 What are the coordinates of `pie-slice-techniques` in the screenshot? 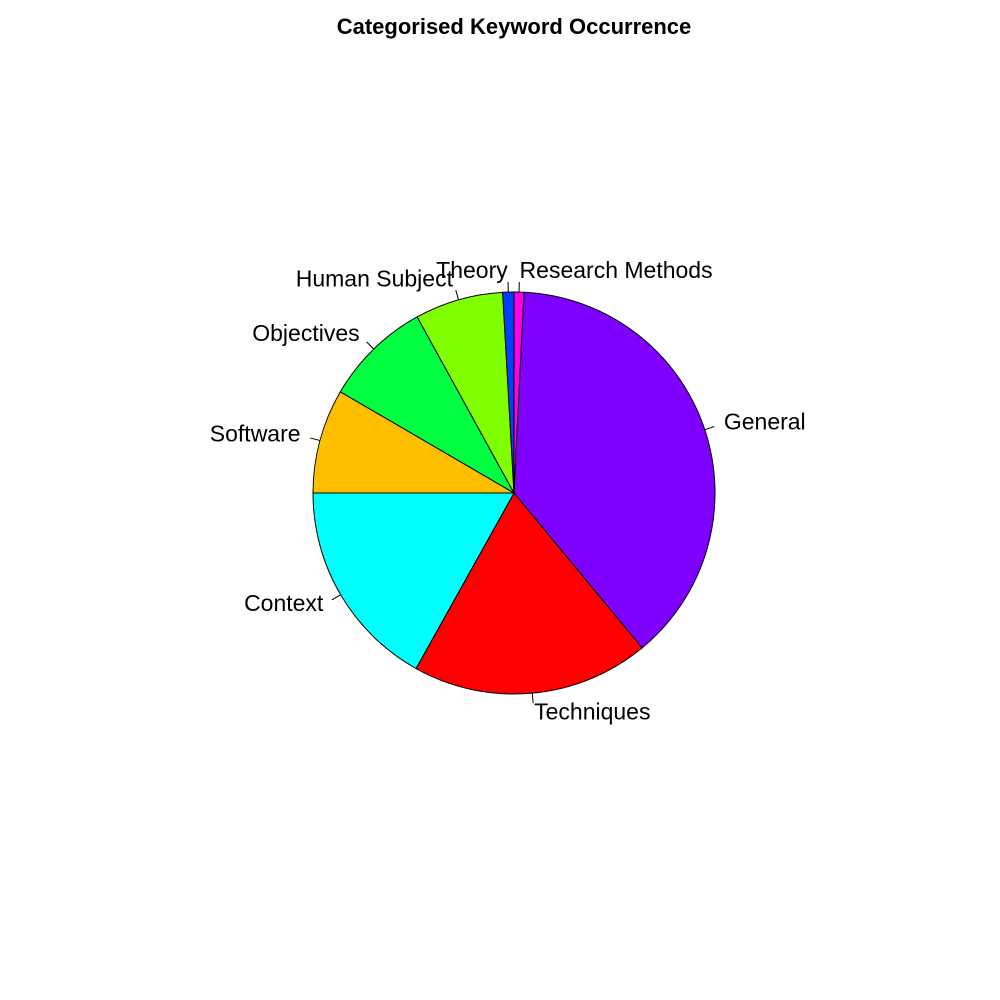 It's located at (529, 593).